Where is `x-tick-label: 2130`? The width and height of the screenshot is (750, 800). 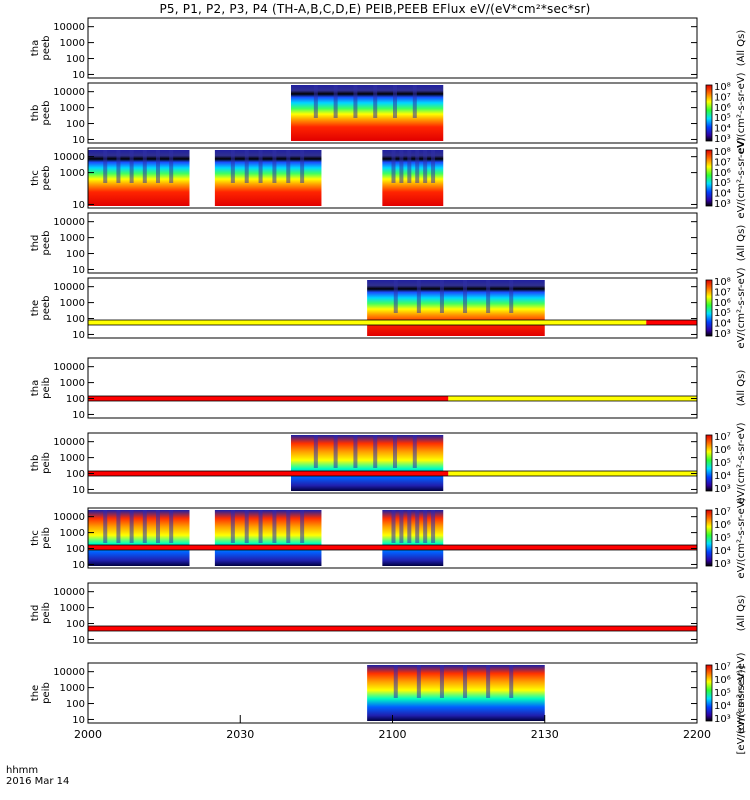
x-tick-label: 2130 is located at coordinates (545, 734).